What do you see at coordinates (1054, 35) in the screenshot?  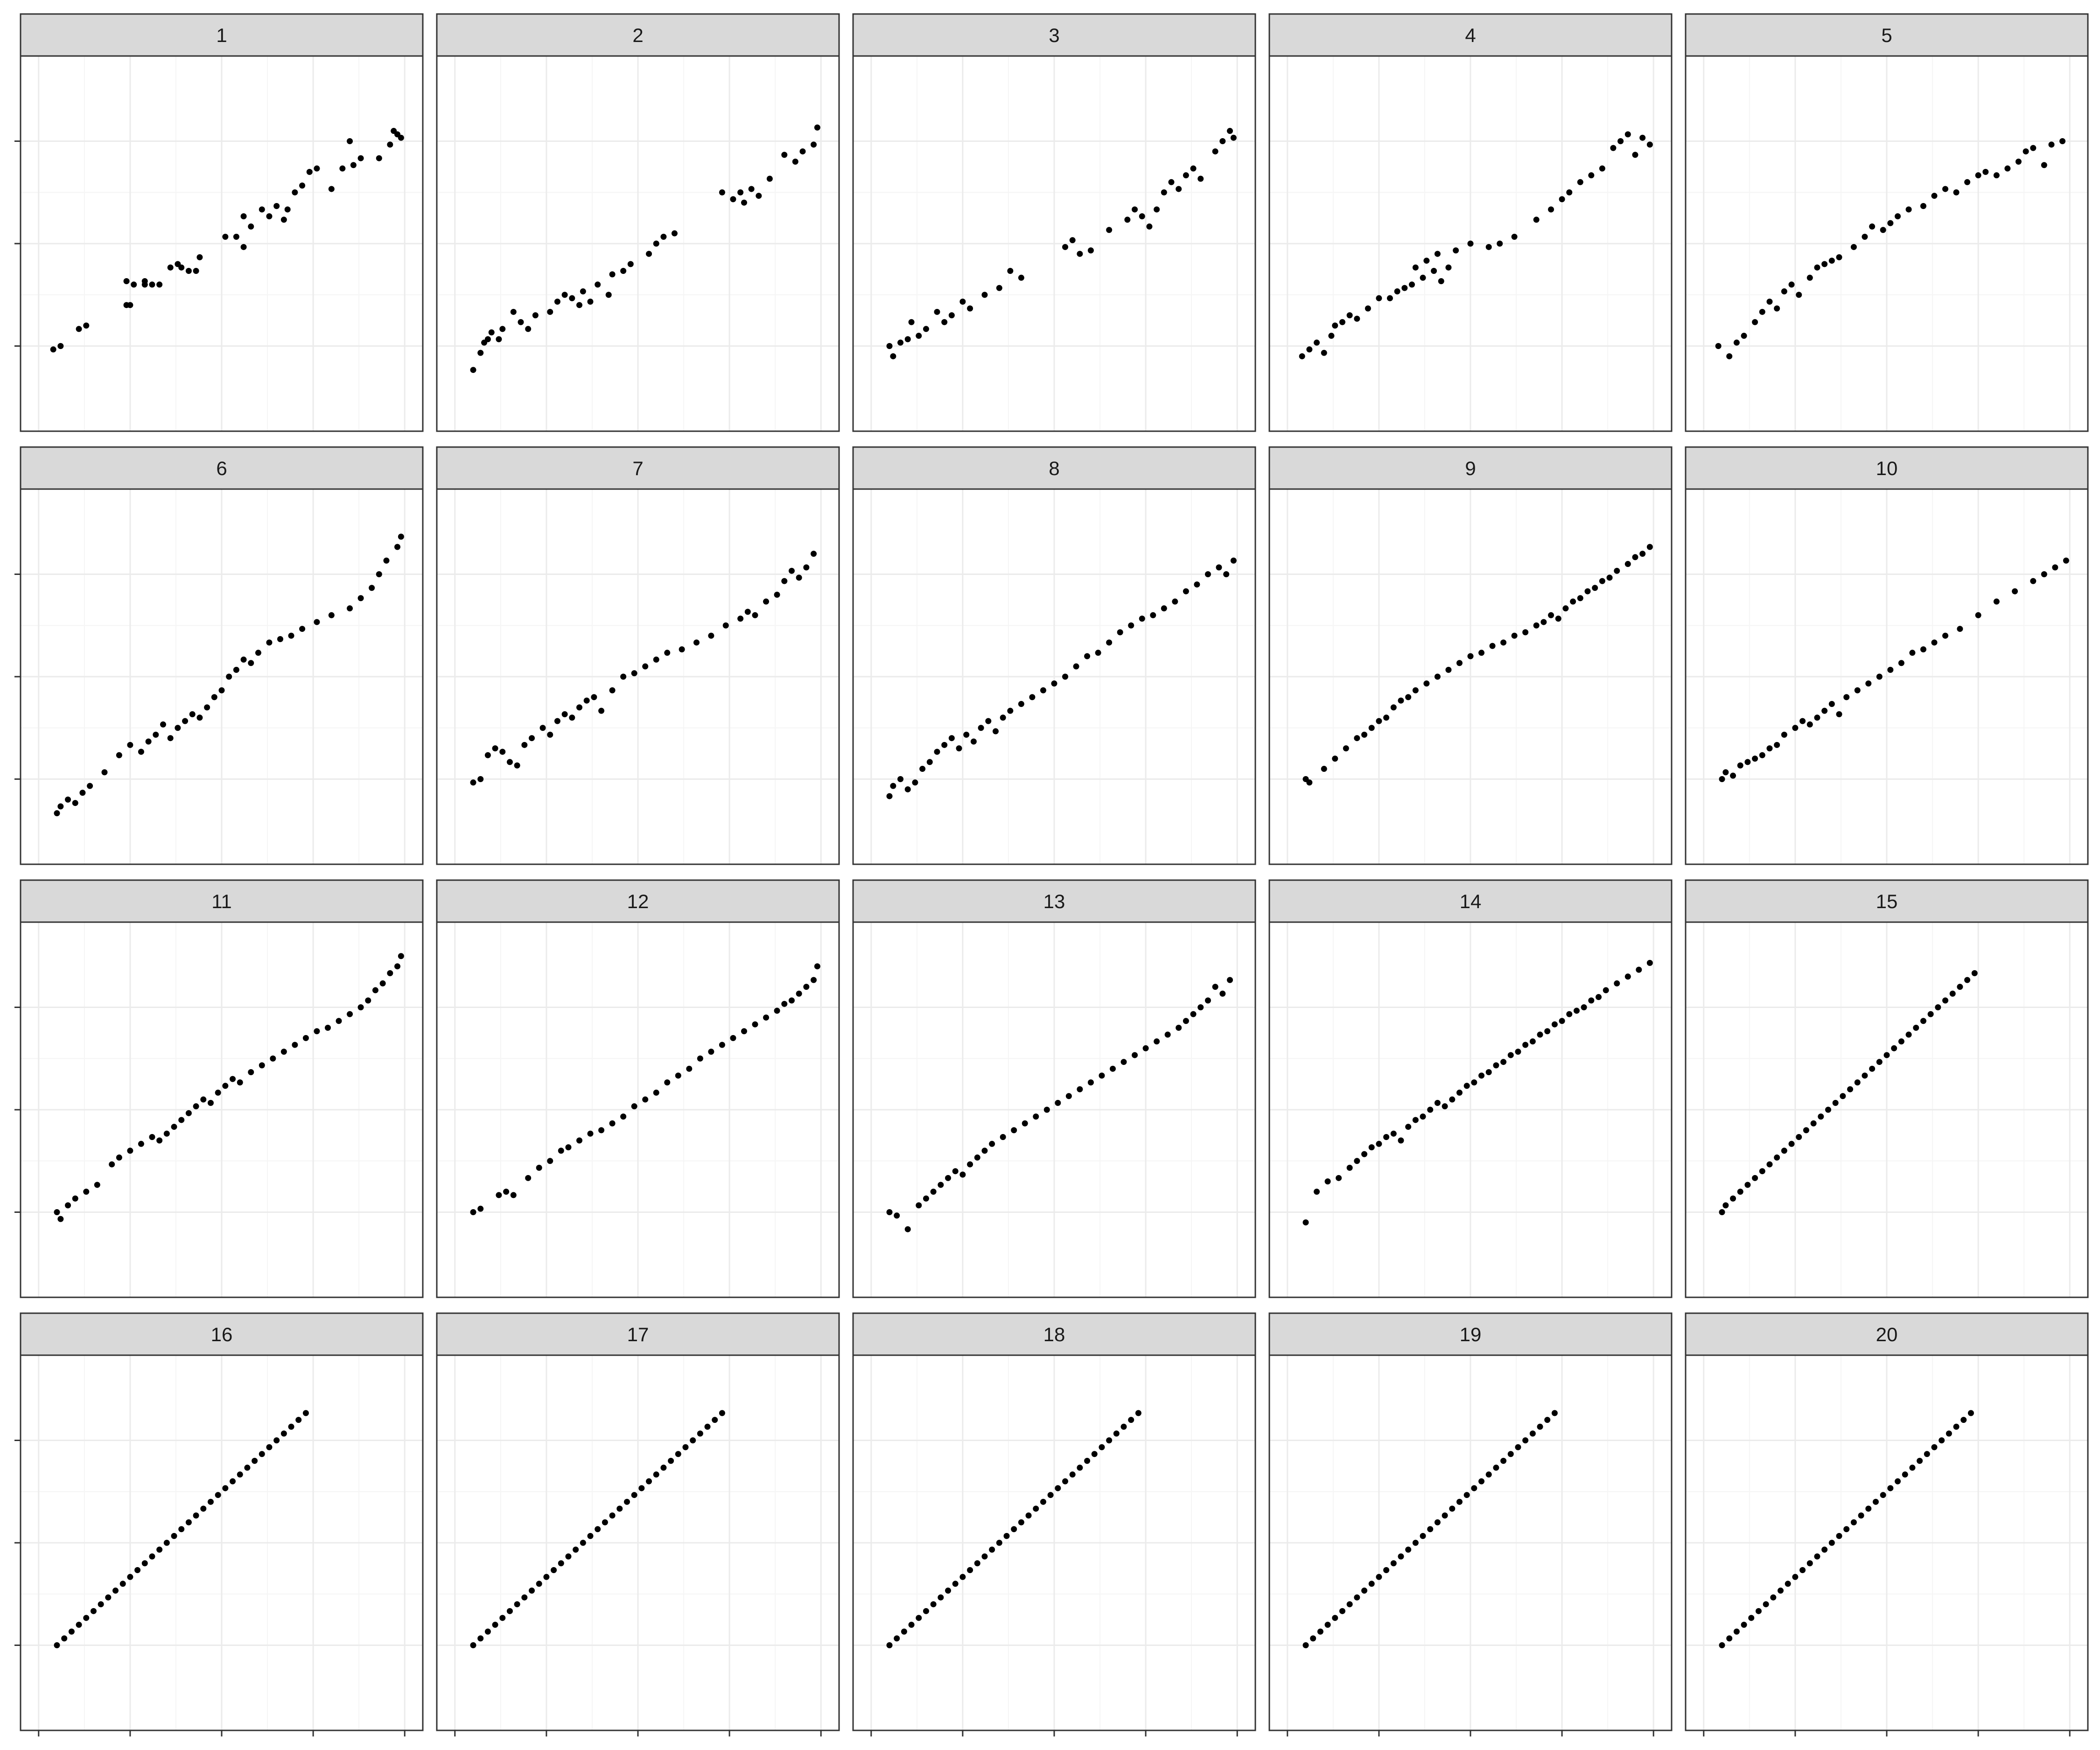 I see `facet-strip-label: 3` at bounding box center [1054, 35].